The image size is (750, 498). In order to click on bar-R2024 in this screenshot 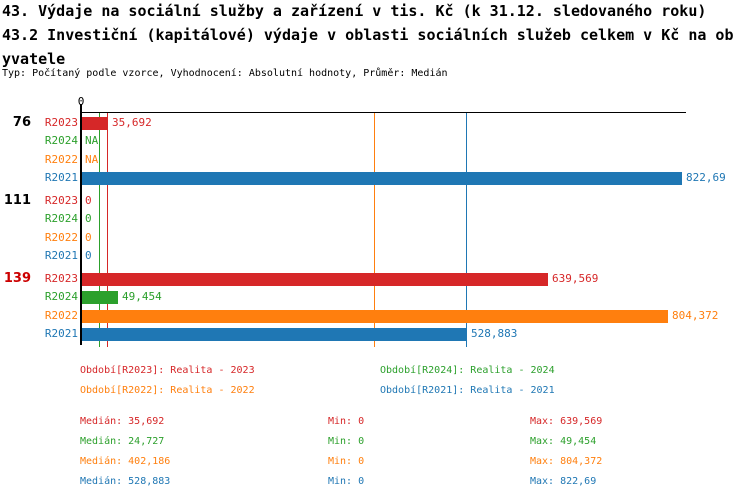, I will do `click(100, 297)`.